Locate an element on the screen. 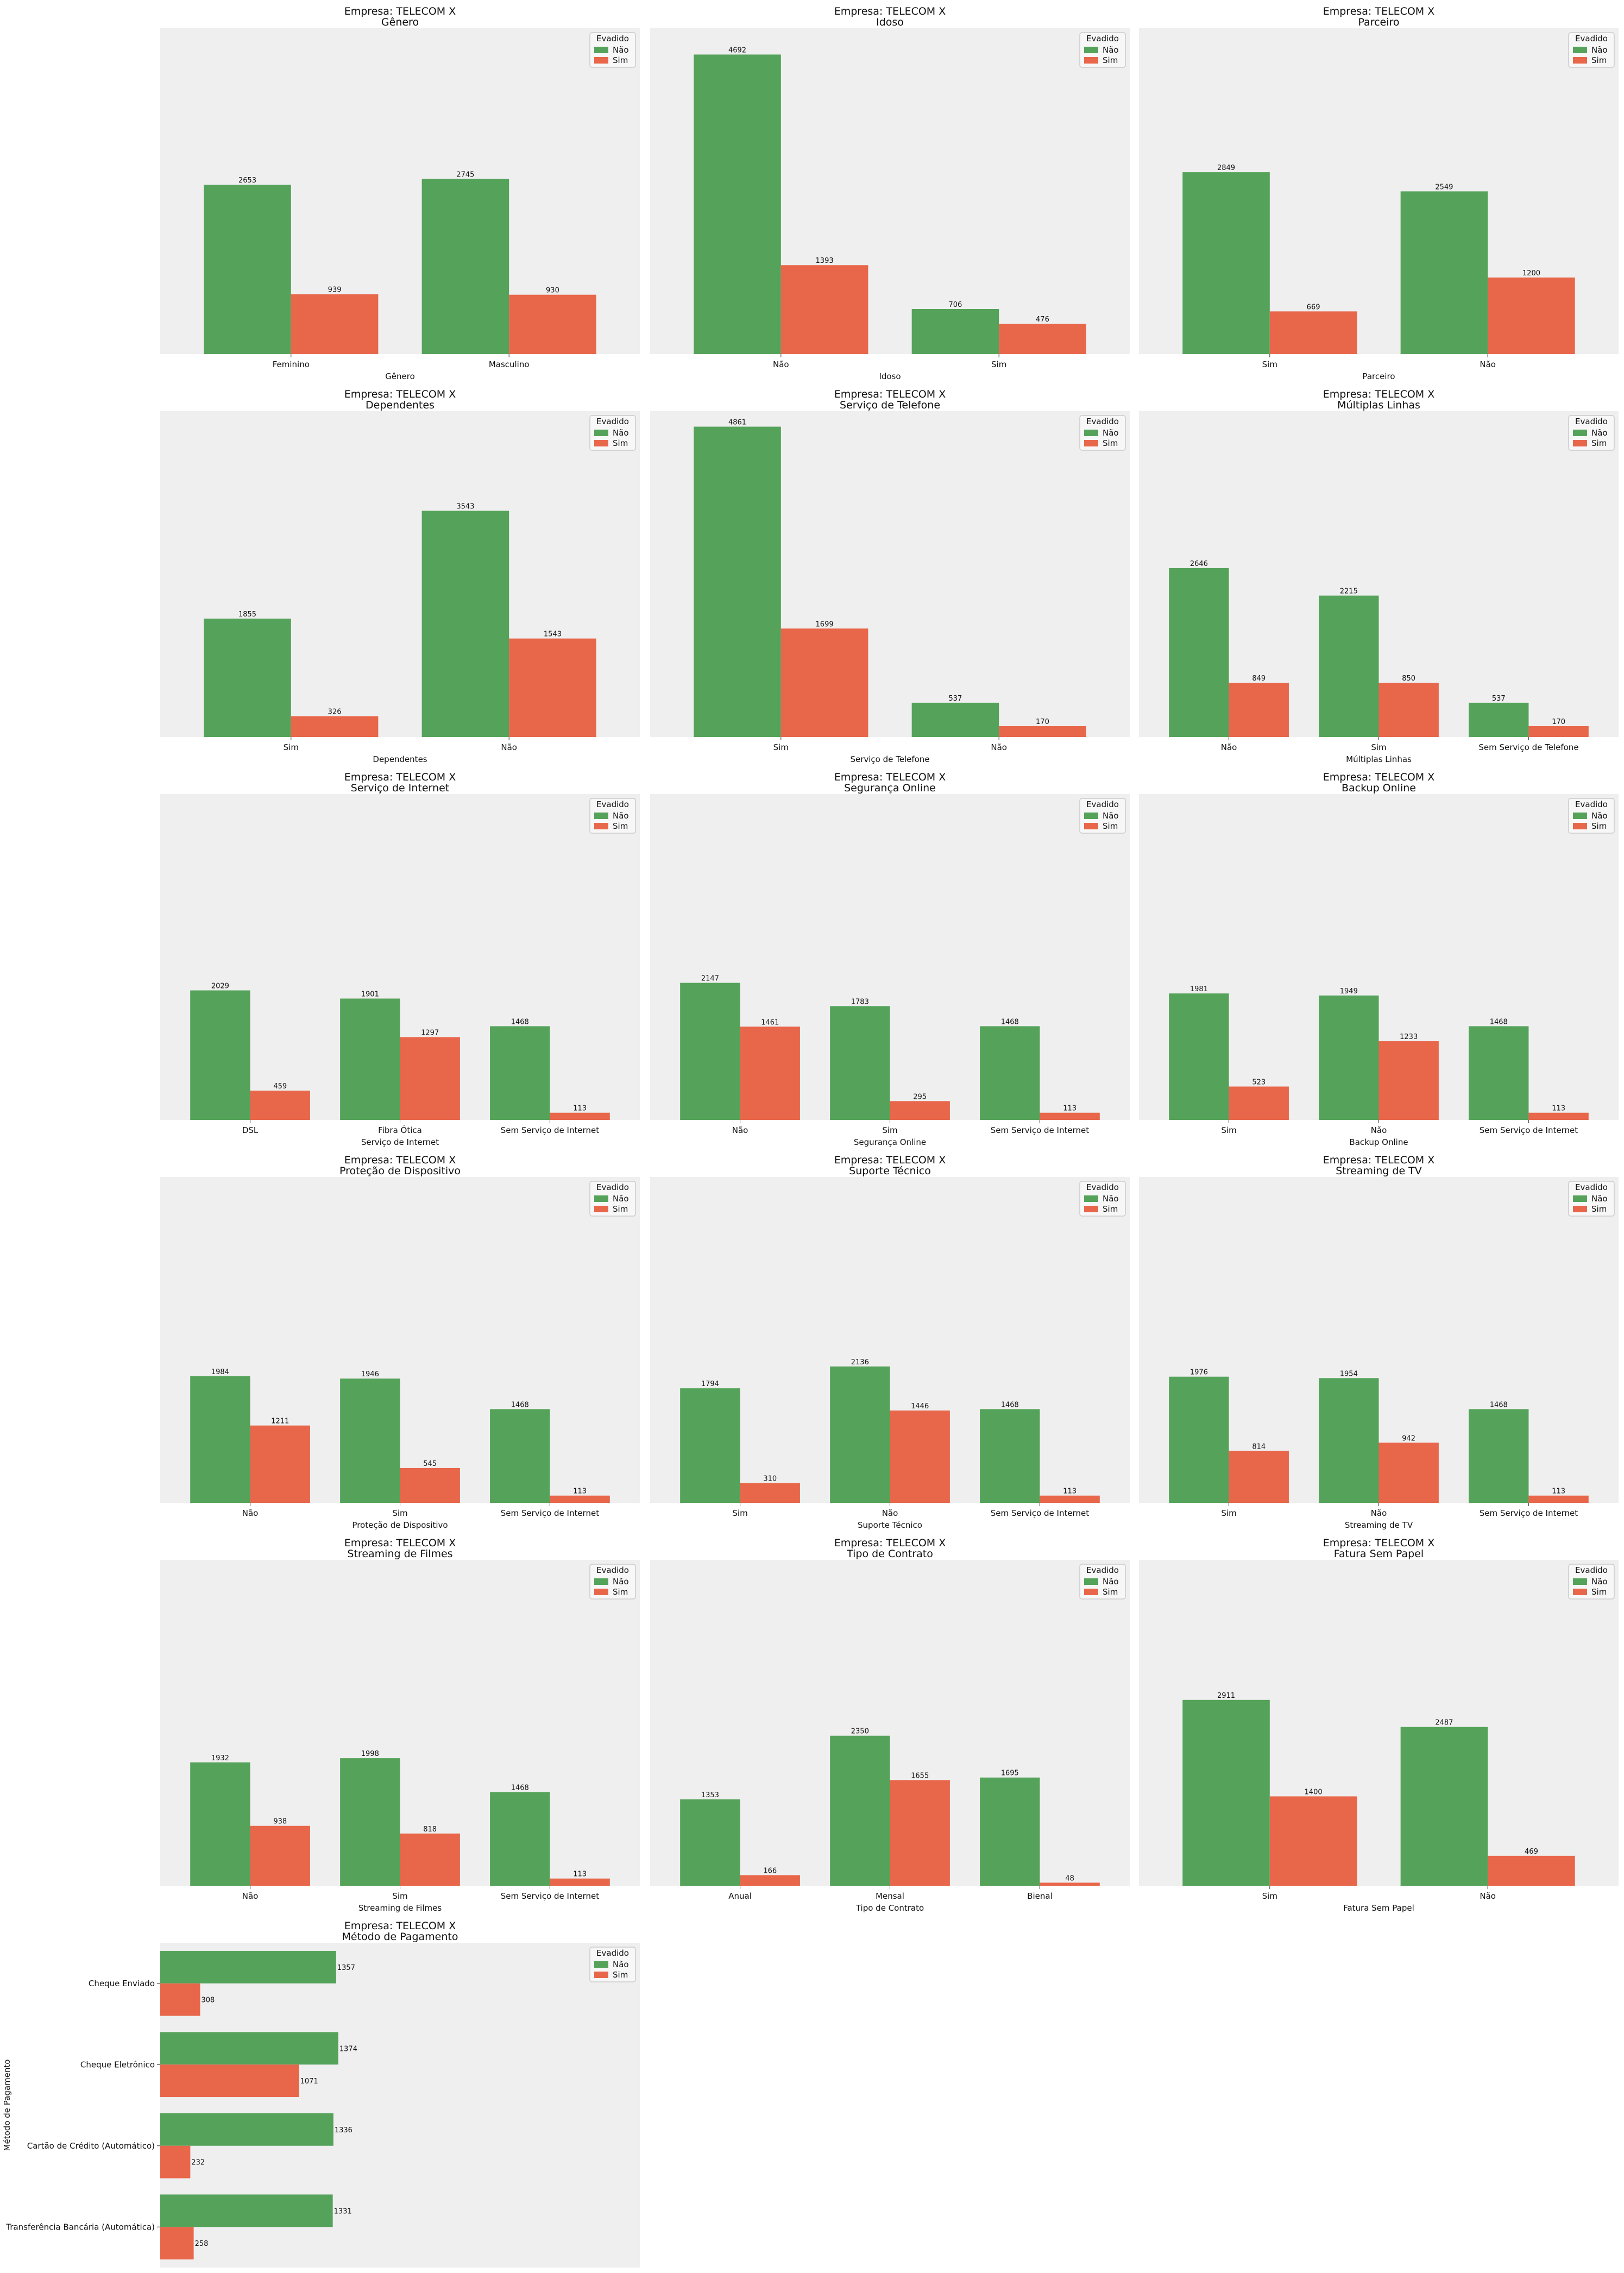 This screenshot has height=2273, width=1624. bar-value-label: 113 is located at coordinates (580, 1109).